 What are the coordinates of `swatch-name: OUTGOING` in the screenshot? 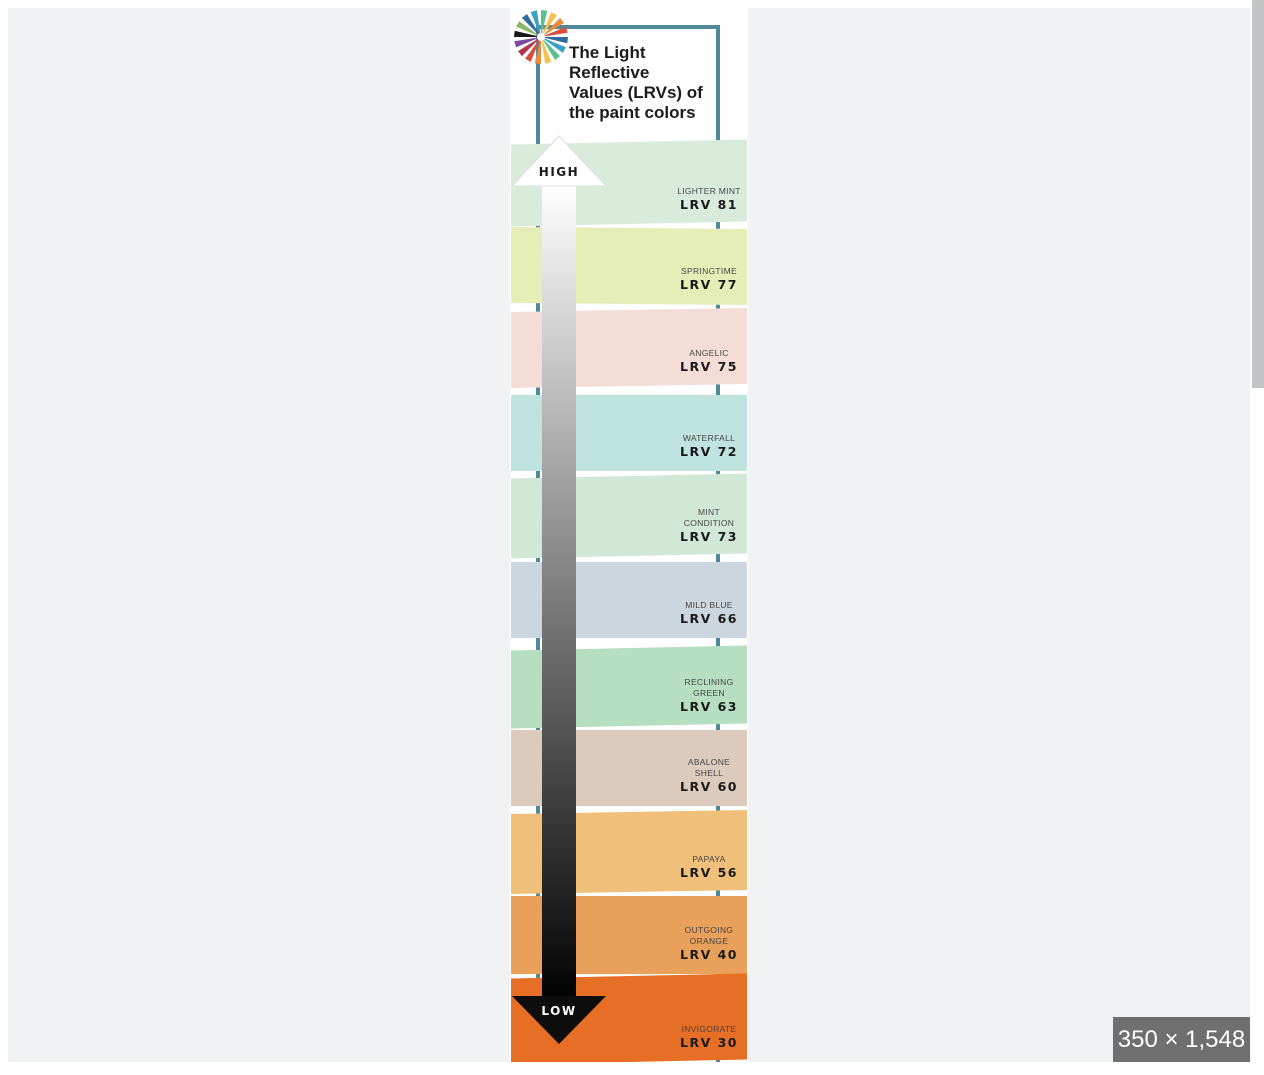 It's located at (709, 930).